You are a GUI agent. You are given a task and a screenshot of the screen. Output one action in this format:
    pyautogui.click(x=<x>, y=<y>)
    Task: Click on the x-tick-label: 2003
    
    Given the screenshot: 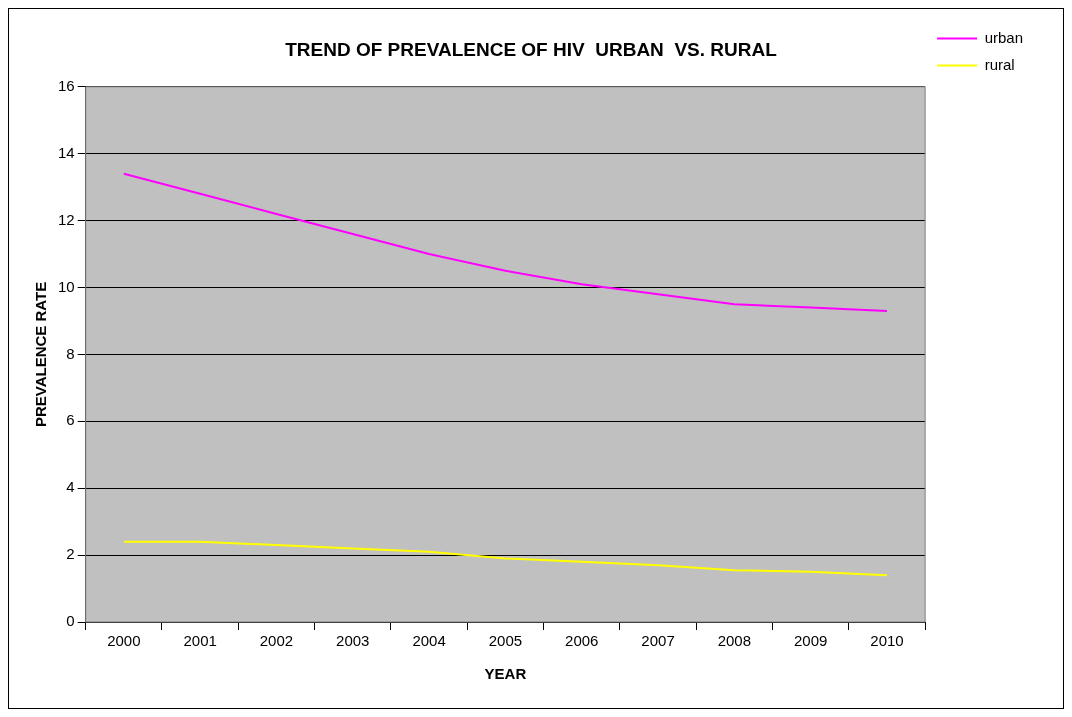 What is the action you would take?
    pyautogui.click(x=353, y=641)
    